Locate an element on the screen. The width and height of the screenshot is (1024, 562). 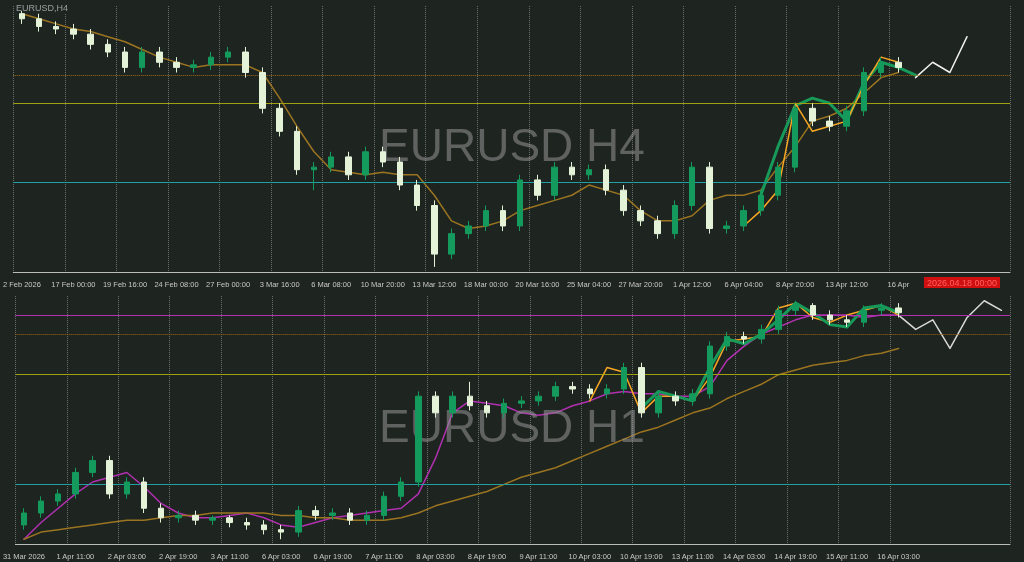
text: 2026.04.18 00:00 is located at coordinates (962, 282).